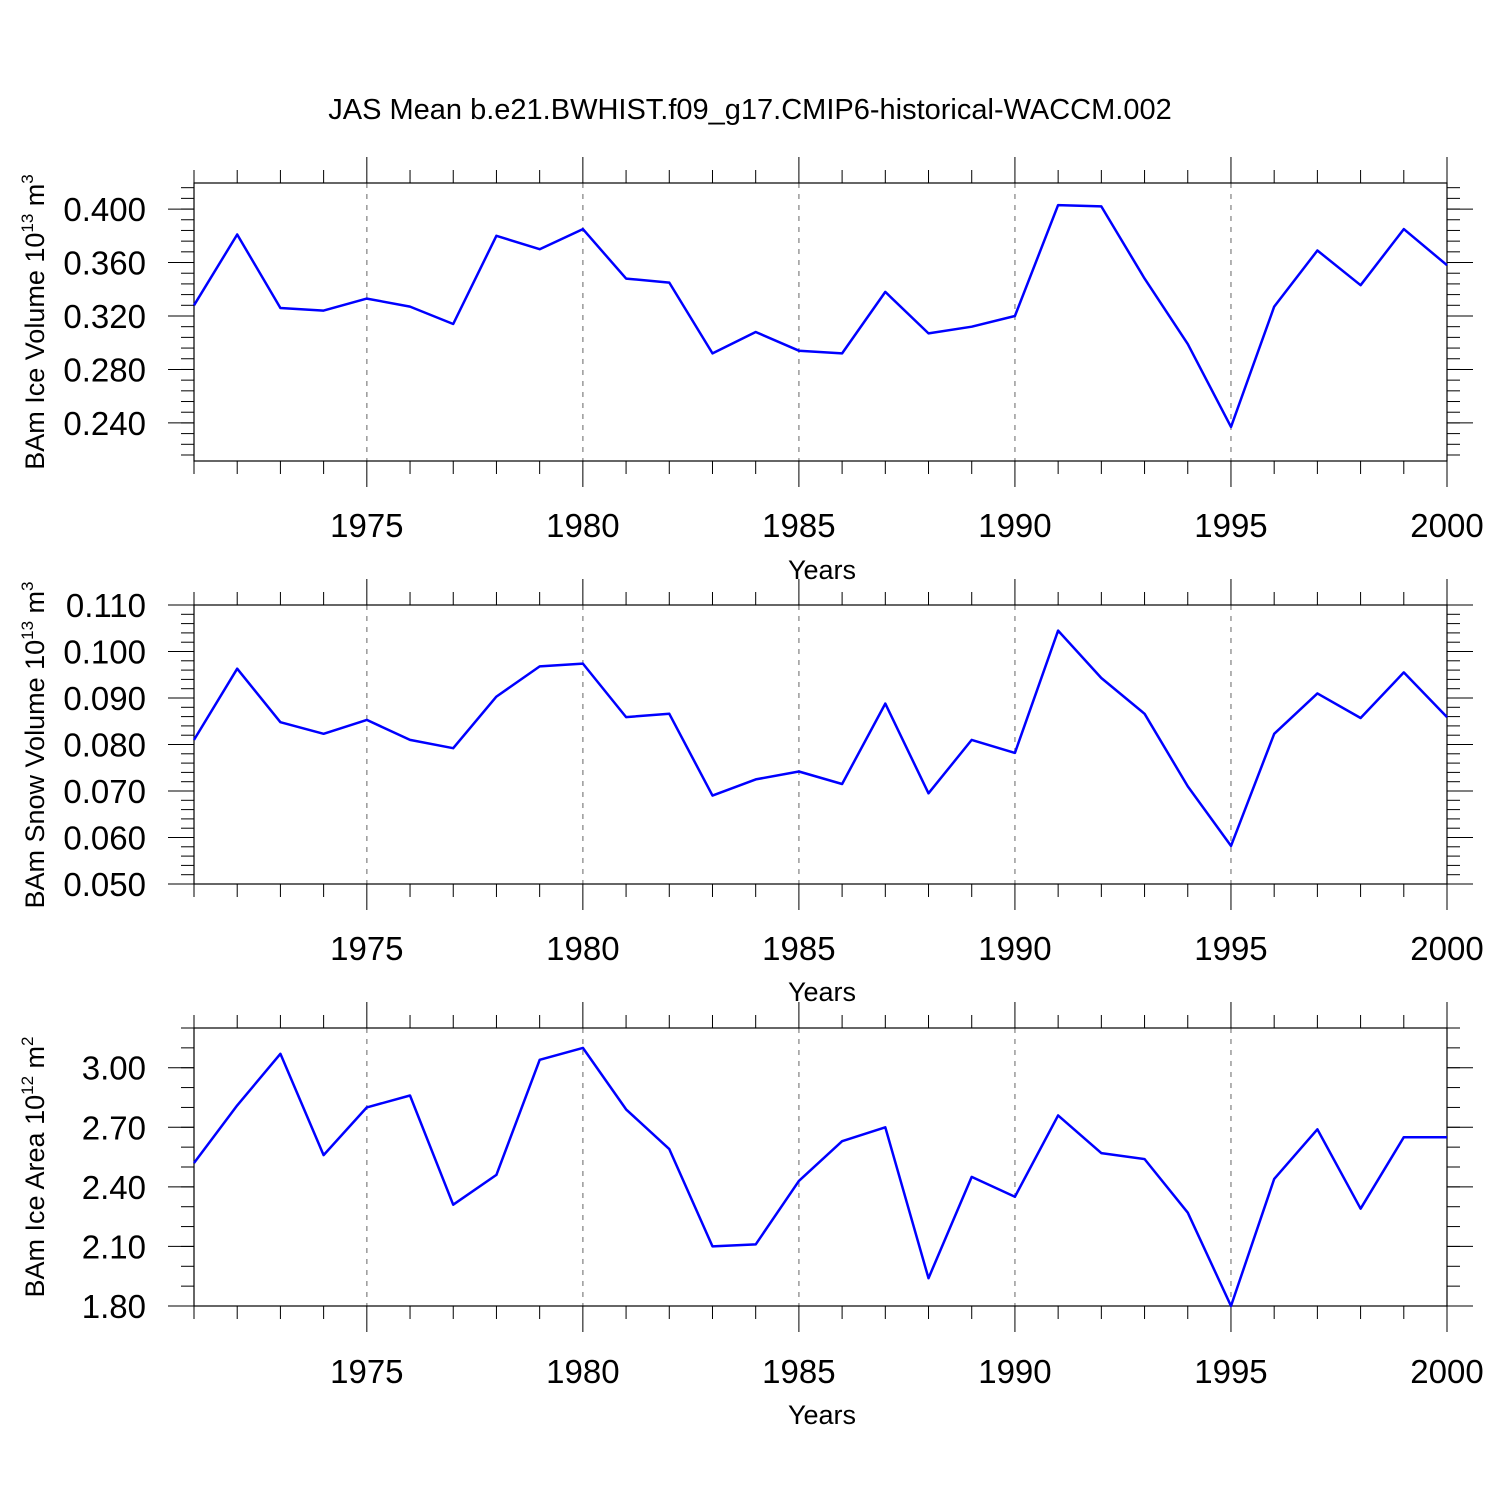  I want to click on y-tick-label: 0.240, so click(104, 423).